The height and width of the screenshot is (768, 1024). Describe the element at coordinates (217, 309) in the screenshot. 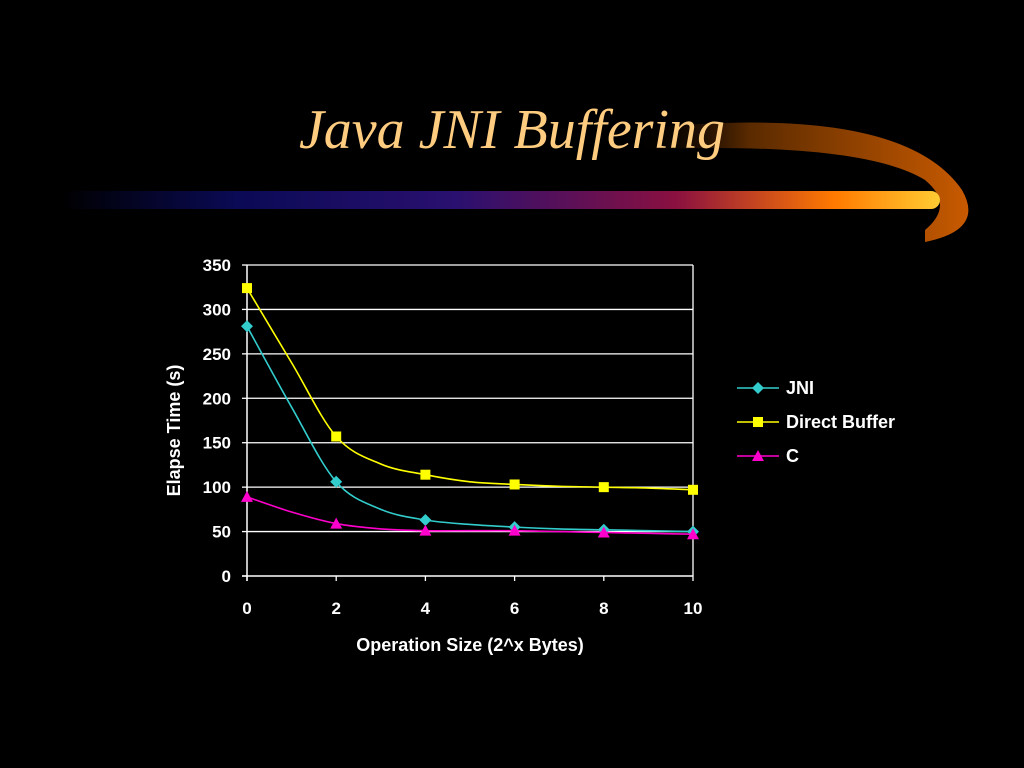

I see `y-tick-label-300: 300` at that location.